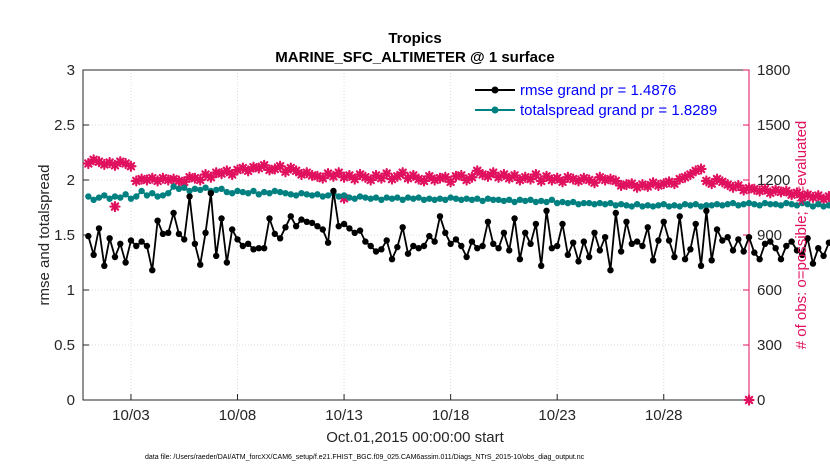  I want to click on y-left-tick-label: 1.5, so click(64, 235).